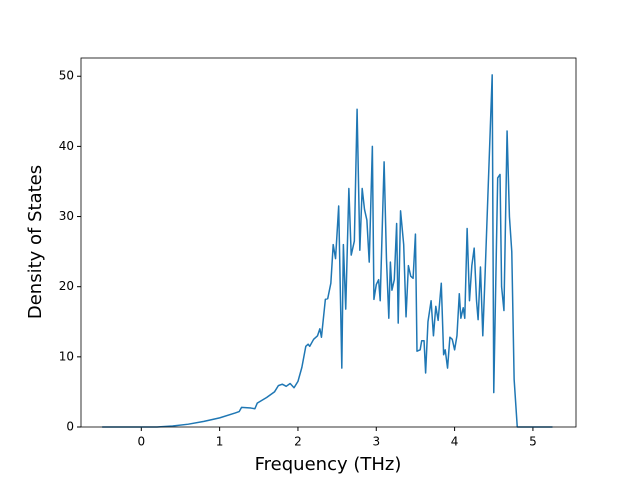 The width and height of the screenshot is (640, 480). Describe the element at coordinates (298, 442) in the screenshot. I see `x-tick-label: 2` at that location.